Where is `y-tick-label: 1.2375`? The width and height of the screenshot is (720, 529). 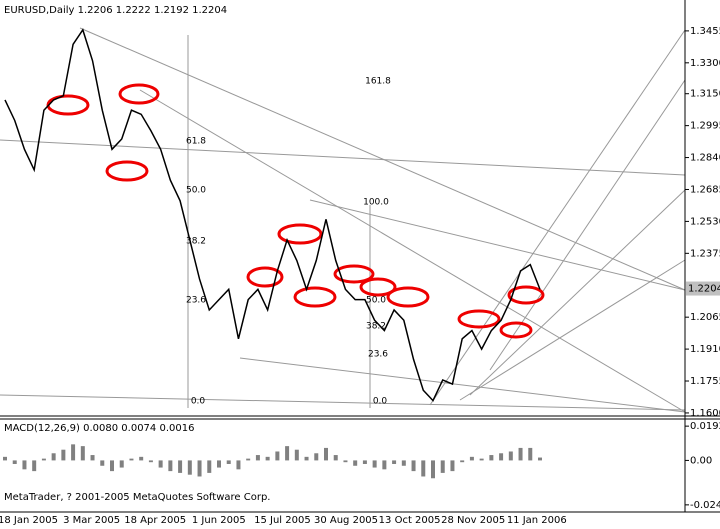
y-tick-label: 1.2375 is located at coordinates (705, 253).